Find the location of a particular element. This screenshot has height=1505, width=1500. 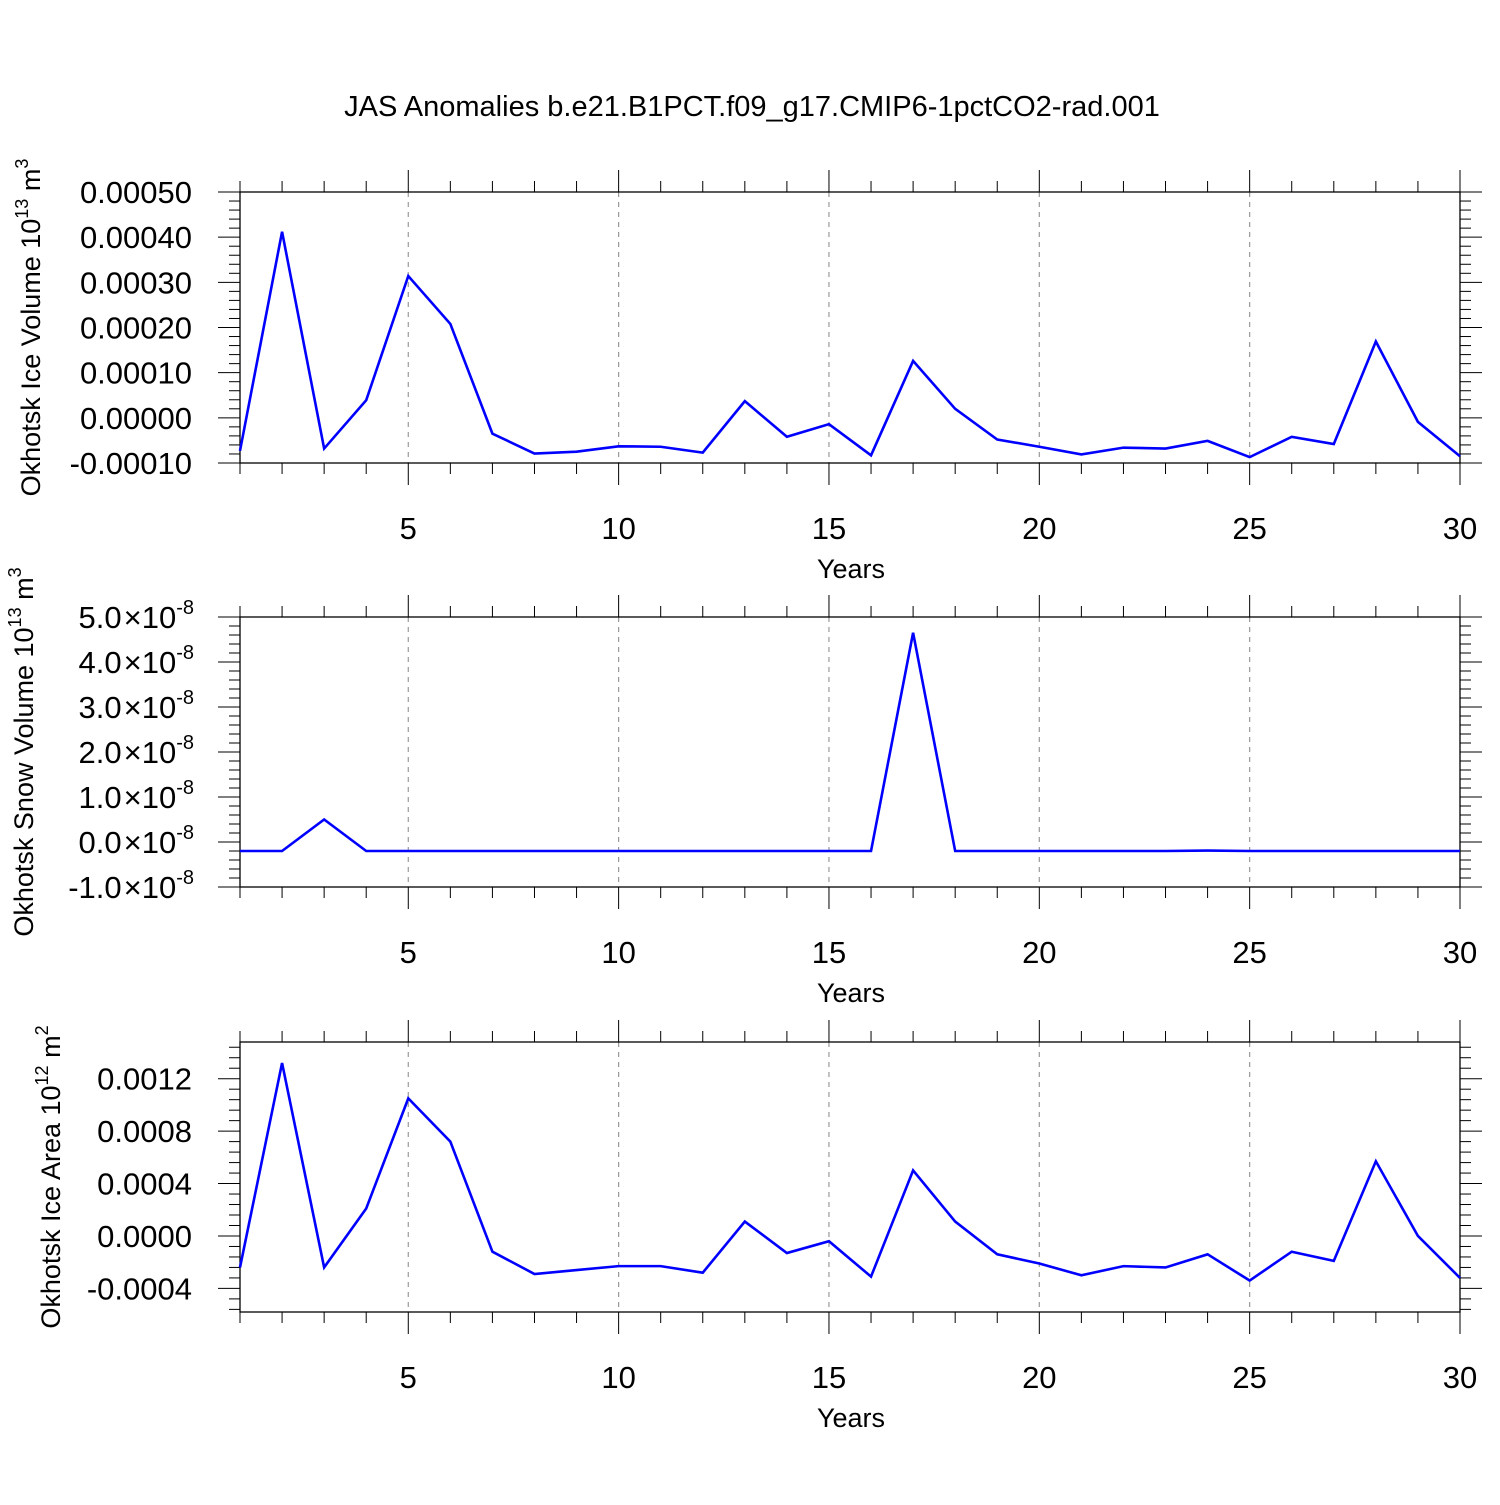

y-tick-label: 0.0004 is located at coordinates (144, 1184).